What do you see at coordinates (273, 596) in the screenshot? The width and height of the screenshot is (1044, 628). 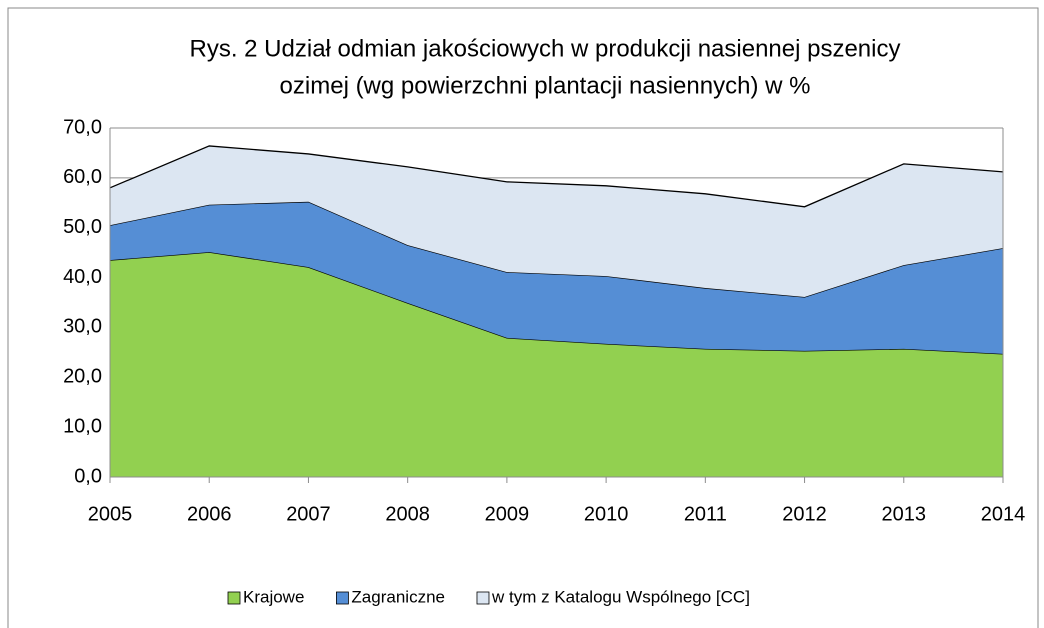 I see `legend-label: Krajowe` at bounding box center [273, 596].